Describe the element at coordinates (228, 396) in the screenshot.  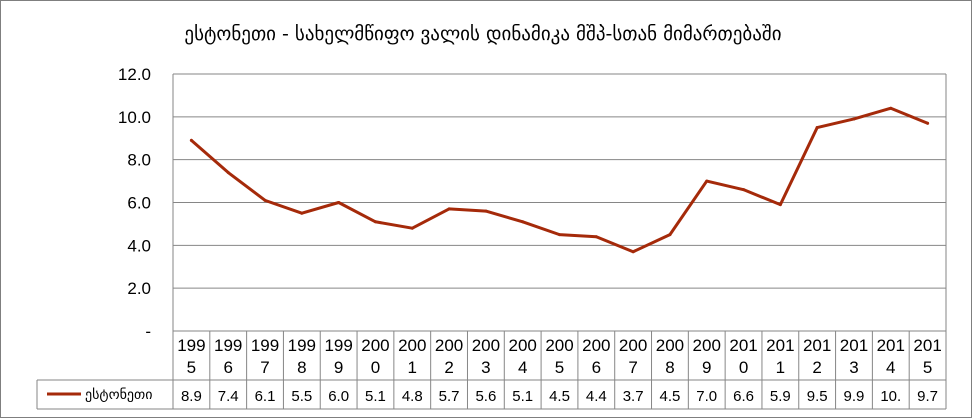
I see `data-label: 7.4` at that location.